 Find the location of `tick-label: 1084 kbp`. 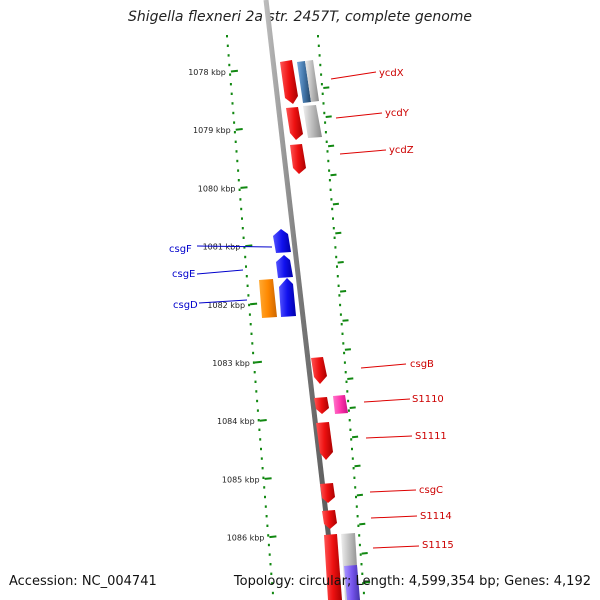

tick-label: 1084 kbp is located at coordinates (236, 421).